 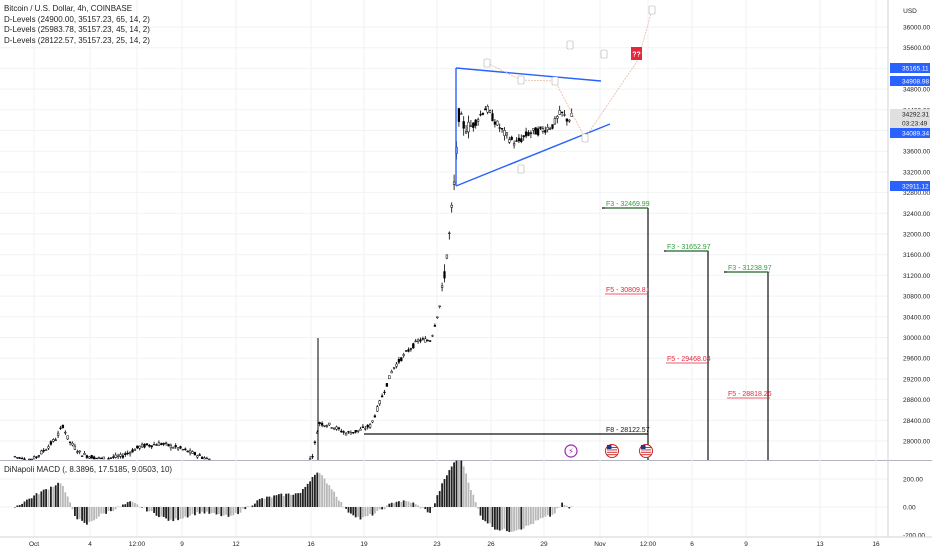 What do you see at coordinates (466, 542) in the screenshot?
I see `time-axis: Oct 4 12:00 9 12 16 19 23 26 29 Nov 12:00 6 9 13 16` at bounding box center [466, 542].